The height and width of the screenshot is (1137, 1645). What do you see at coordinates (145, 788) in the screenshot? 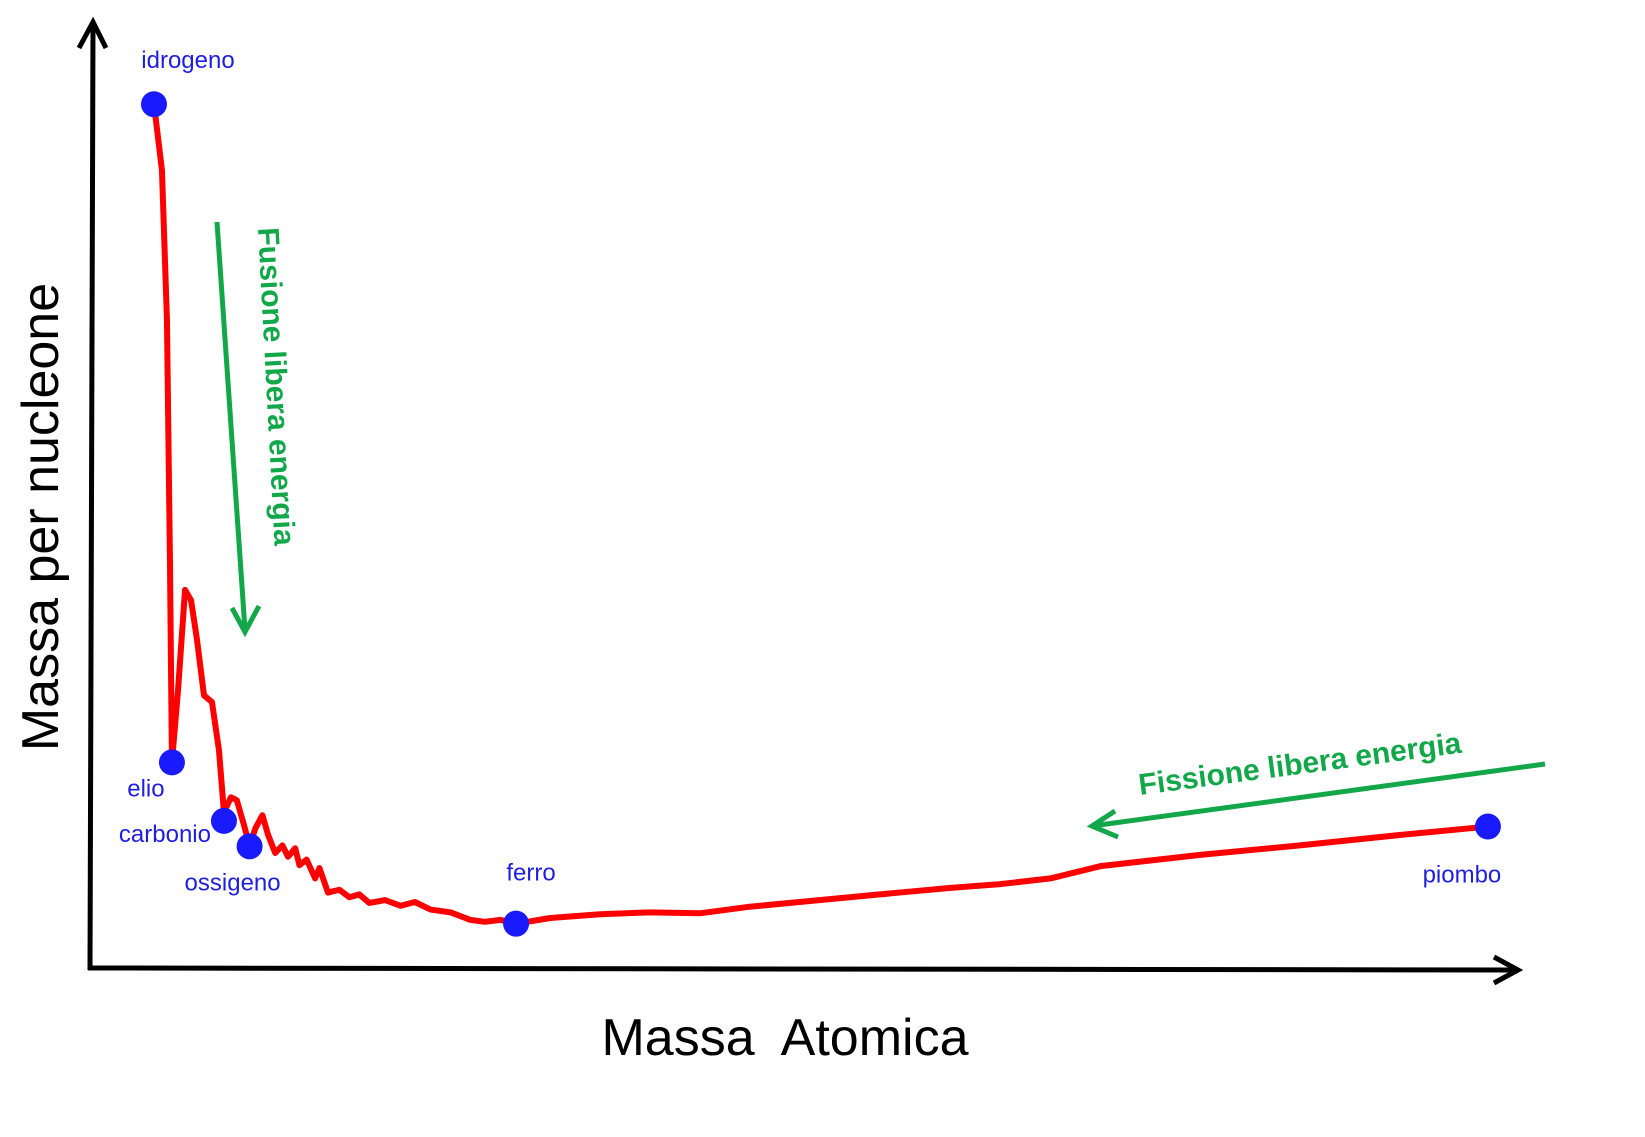
I see `point-label-elio: elio` at bounding box center [145, 788].